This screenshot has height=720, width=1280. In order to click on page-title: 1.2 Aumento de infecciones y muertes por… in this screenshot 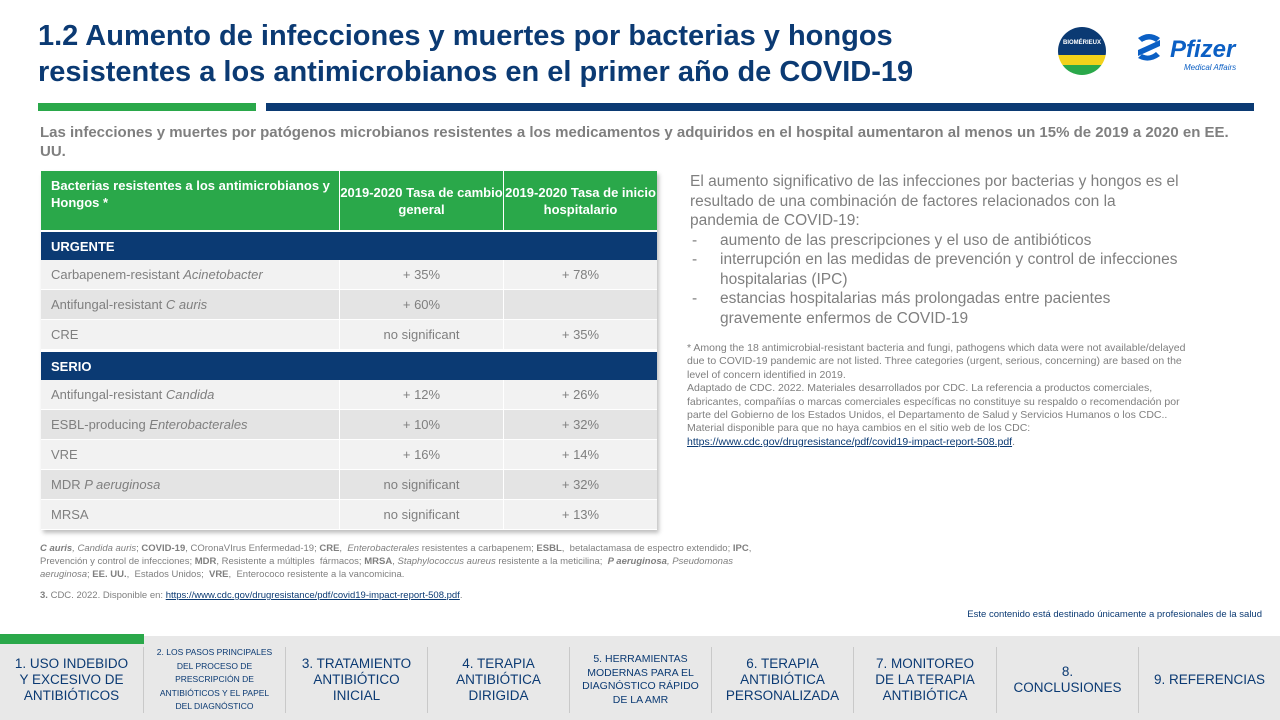, I will do `click(476, 54)`.